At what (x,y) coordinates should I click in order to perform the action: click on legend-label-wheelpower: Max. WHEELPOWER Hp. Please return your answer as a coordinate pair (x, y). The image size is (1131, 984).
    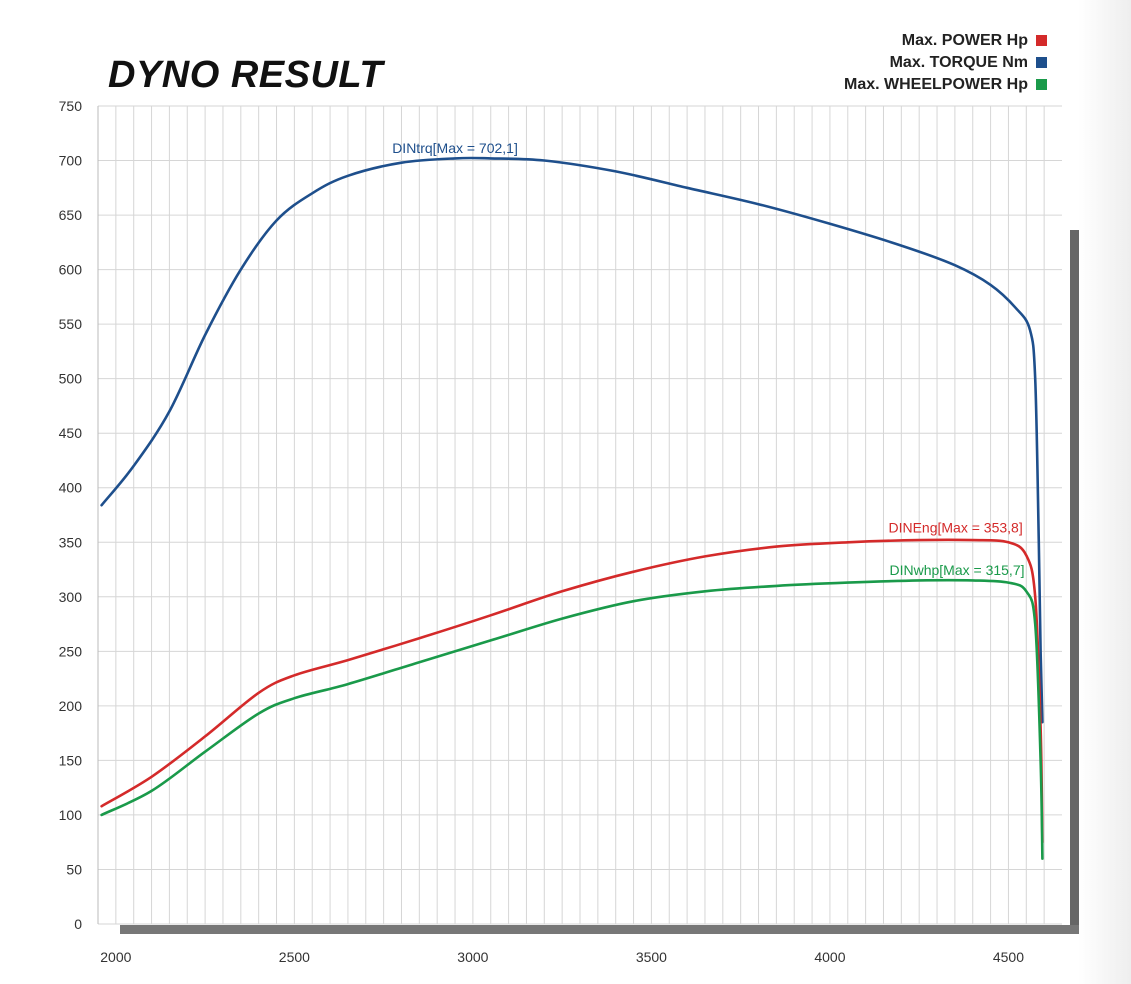
    Looking at the image, I should click on (935, 84).